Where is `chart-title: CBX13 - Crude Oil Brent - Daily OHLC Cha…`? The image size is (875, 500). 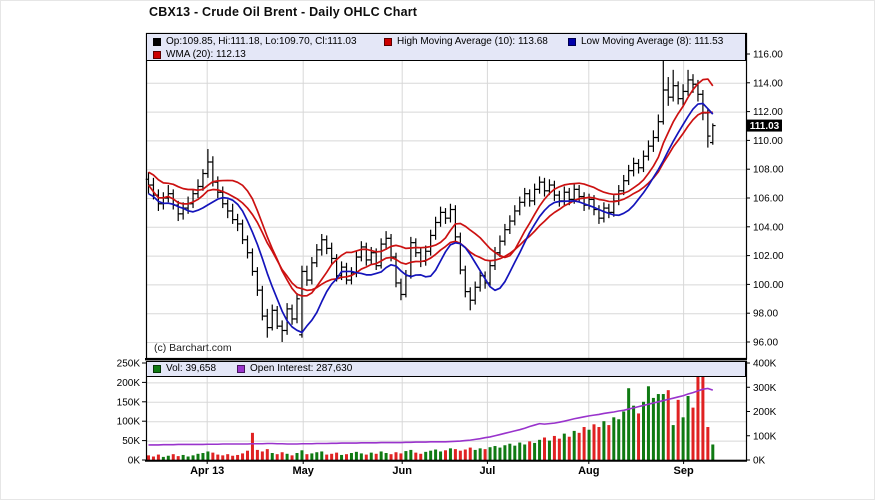 chart-title: CBX13 - Crude Oil Brent - Daily OHLC Cha… is located at coordinates (283, 12).